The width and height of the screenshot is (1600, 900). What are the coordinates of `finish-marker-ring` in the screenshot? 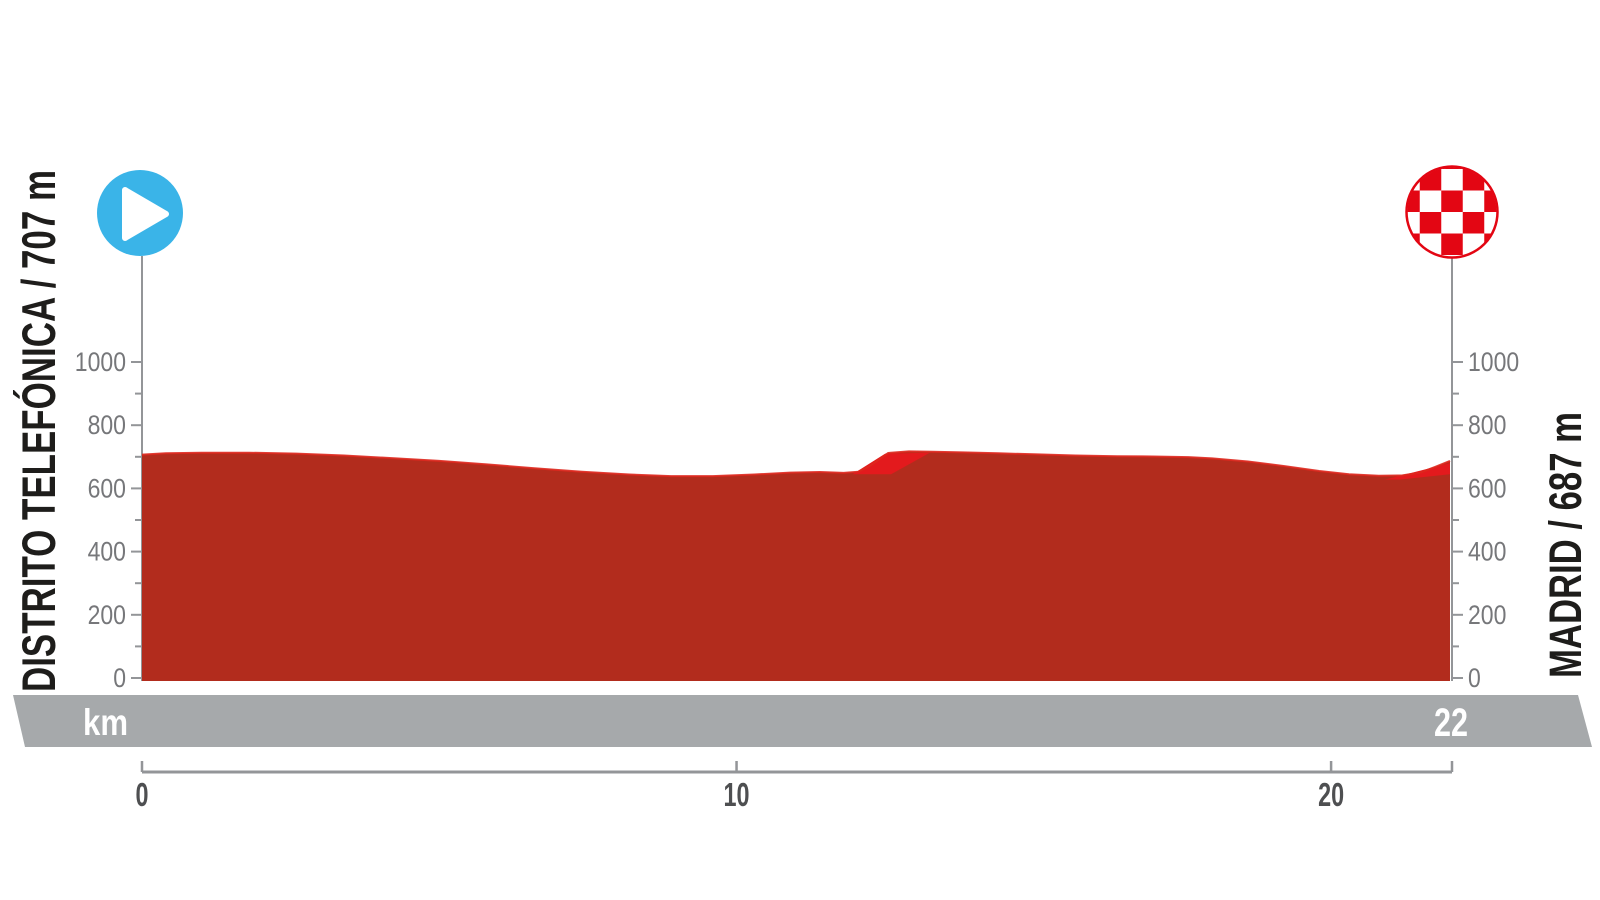 It's located at (1452, 212).